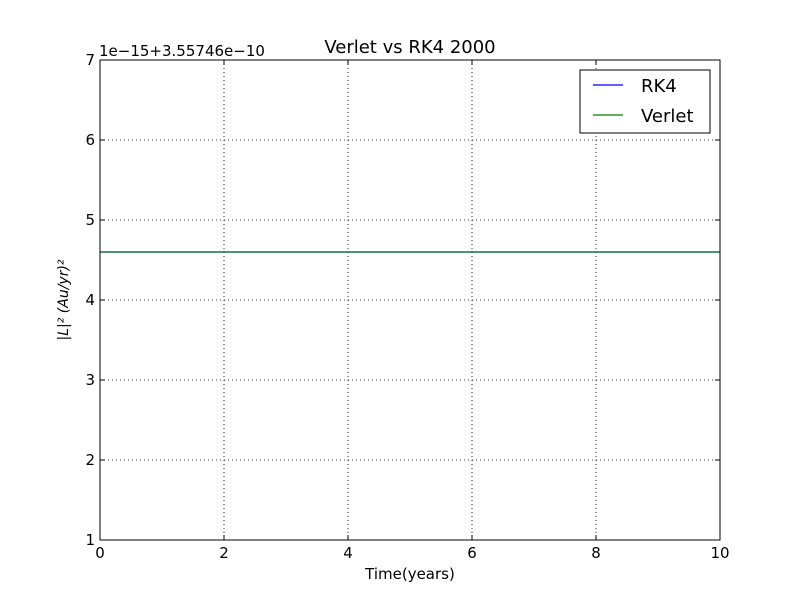 This screenshot has width=800, height=604. I want to click on y-tick-label: 6, so click(90, 140).